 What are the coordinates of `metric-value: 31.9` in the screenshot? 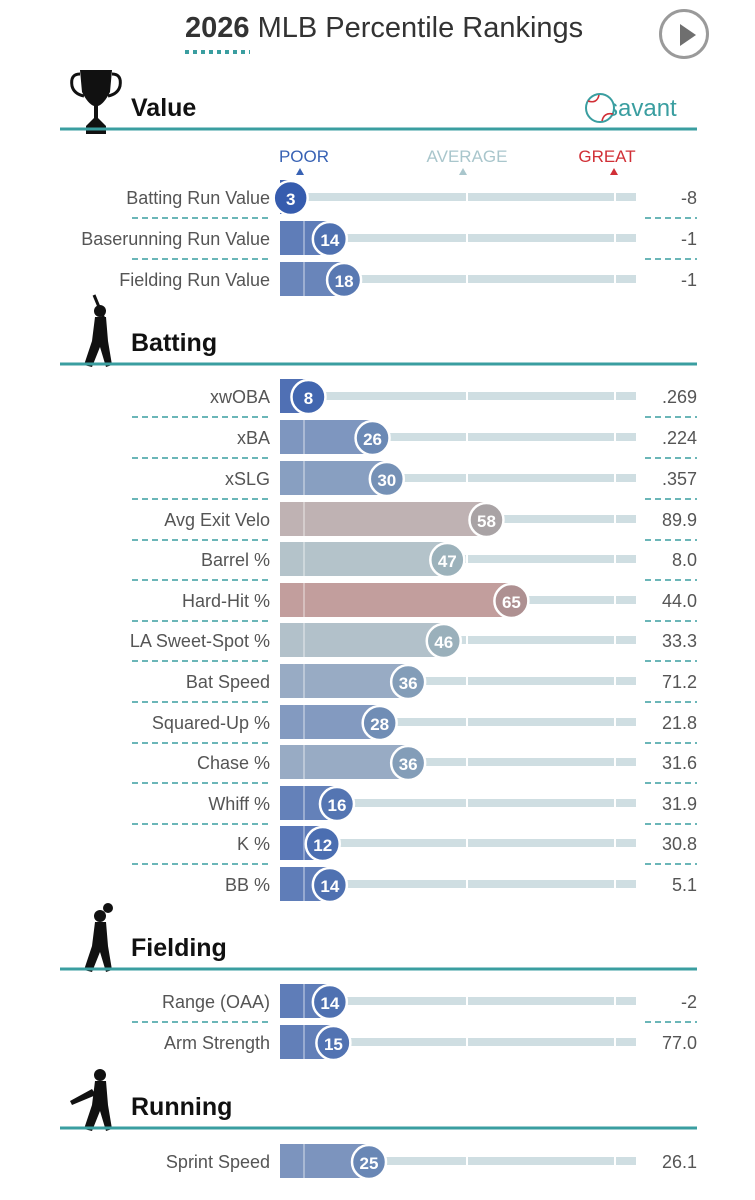 It's located at (679, 804).